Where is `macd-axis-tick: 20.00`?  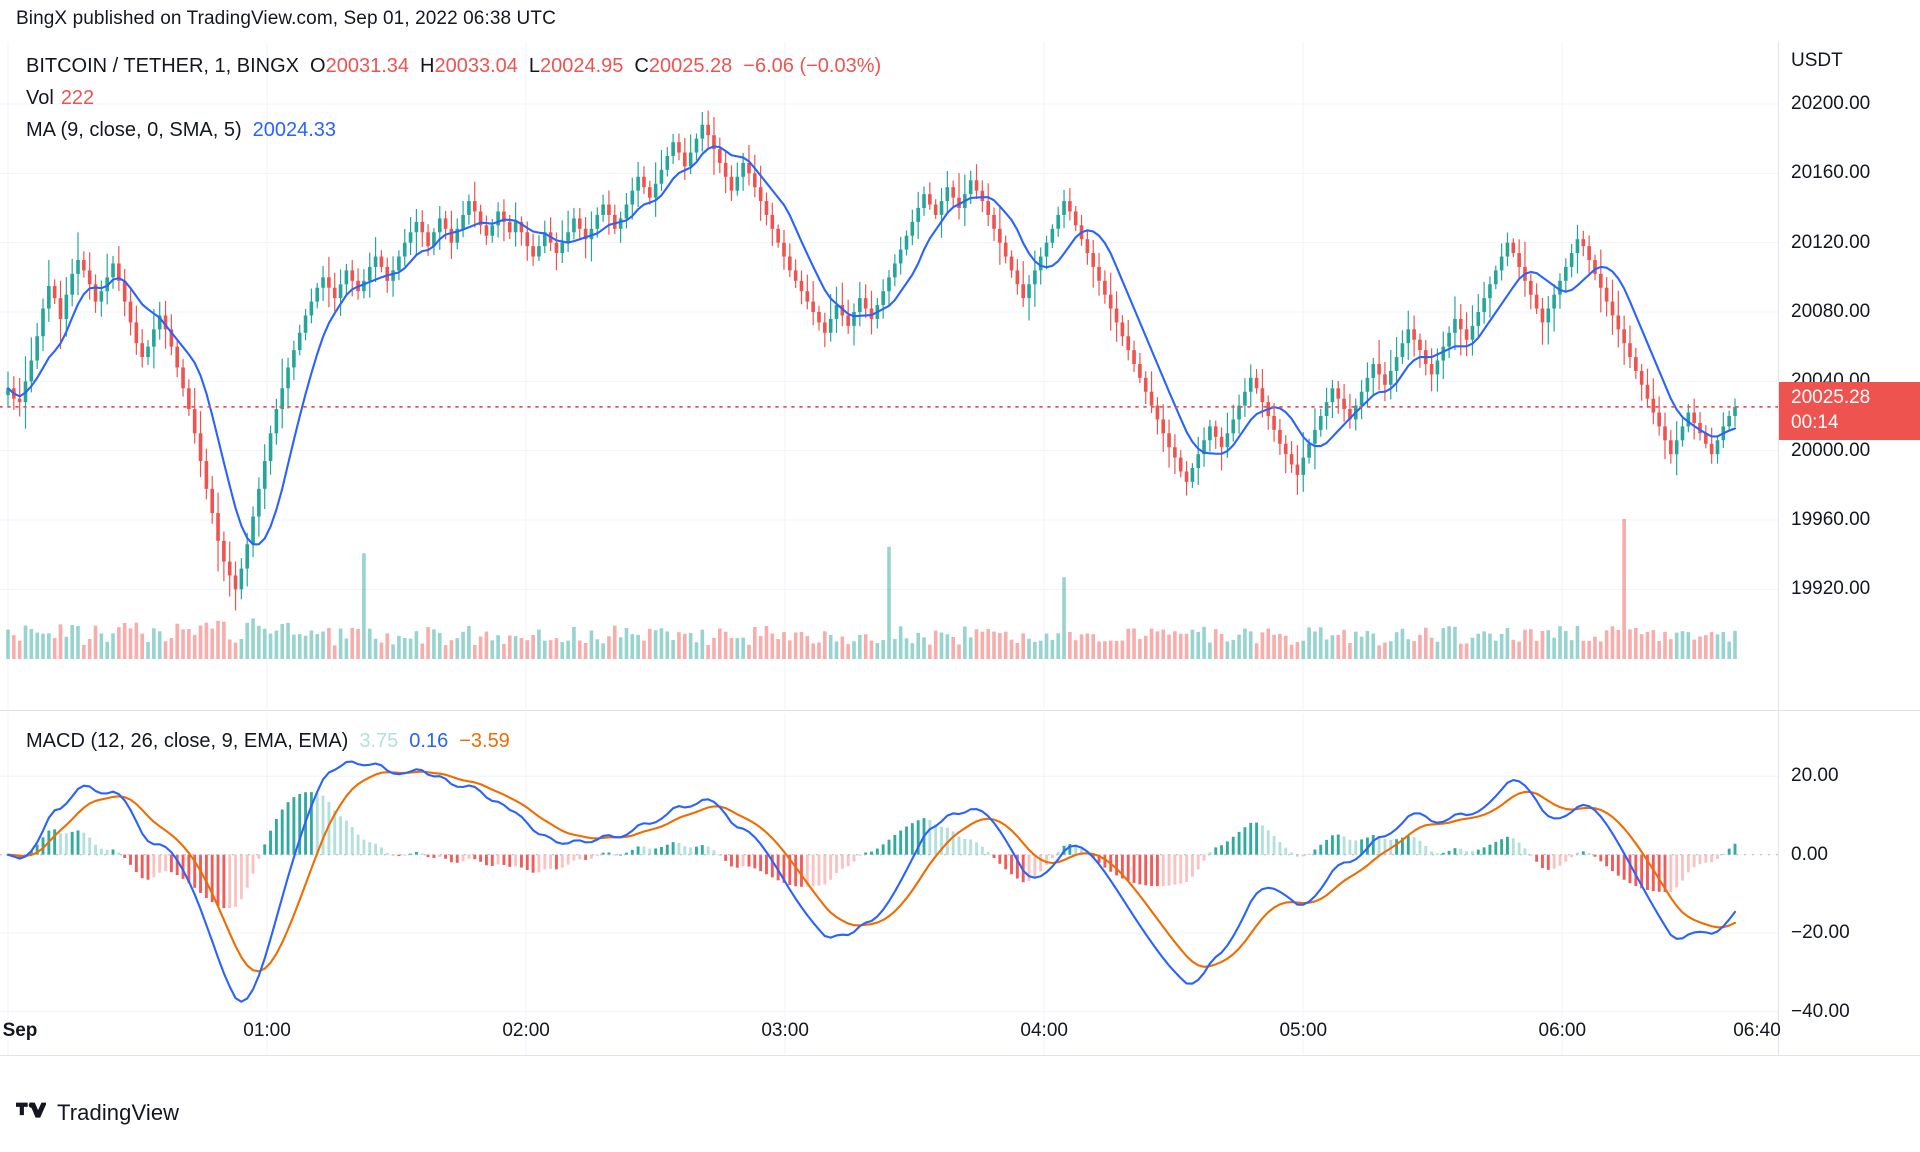 macd-axis-tick: 20.00 is located at coordinates (1815, 776).